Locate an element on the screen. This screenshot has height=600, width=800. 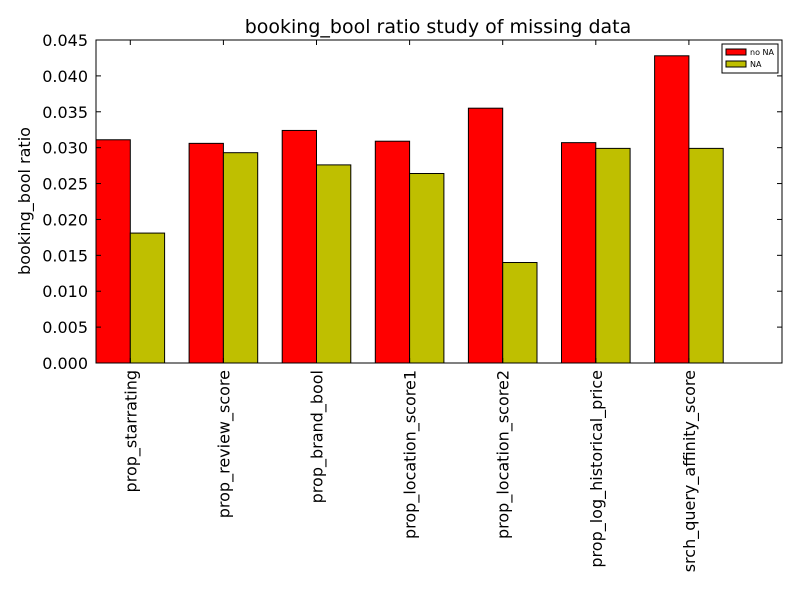
y-axis-label: booking_bool ratio is located at coordinates (25, 201).